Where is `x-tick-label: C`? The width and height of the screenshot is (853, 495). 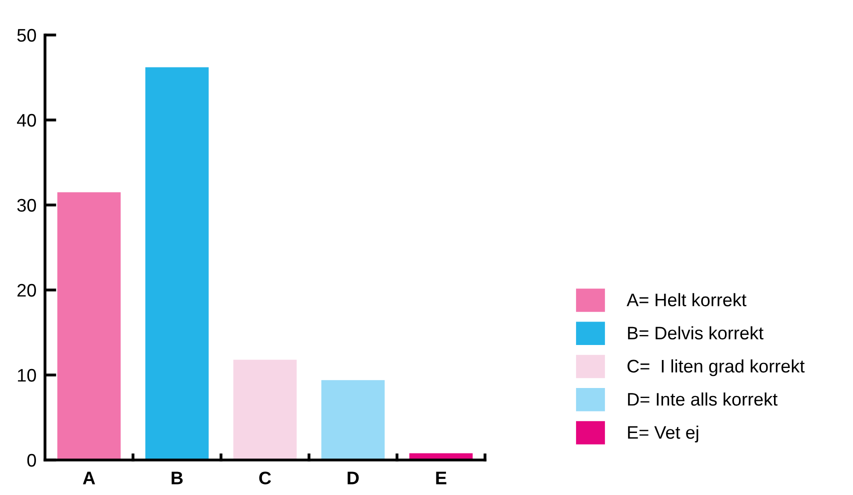 x-tick-label: C is located at coordinates (265, 478).